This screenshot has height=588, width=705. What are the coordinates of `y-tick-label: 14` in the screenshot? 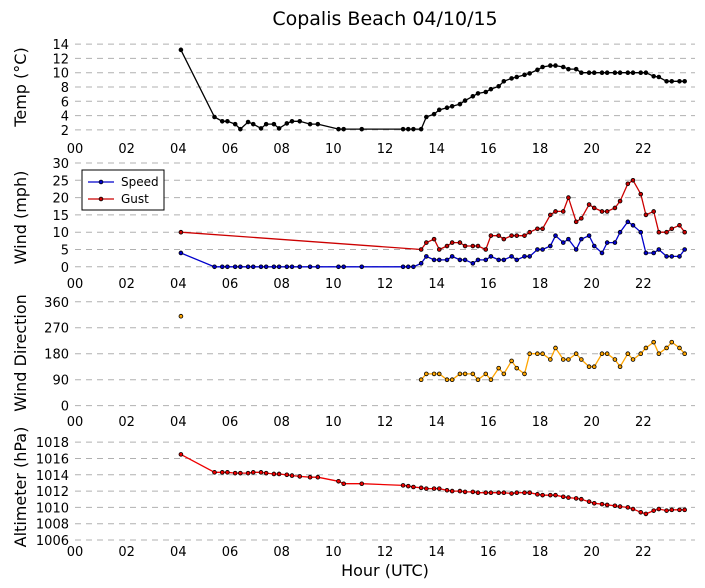 It's located at (60, 45).